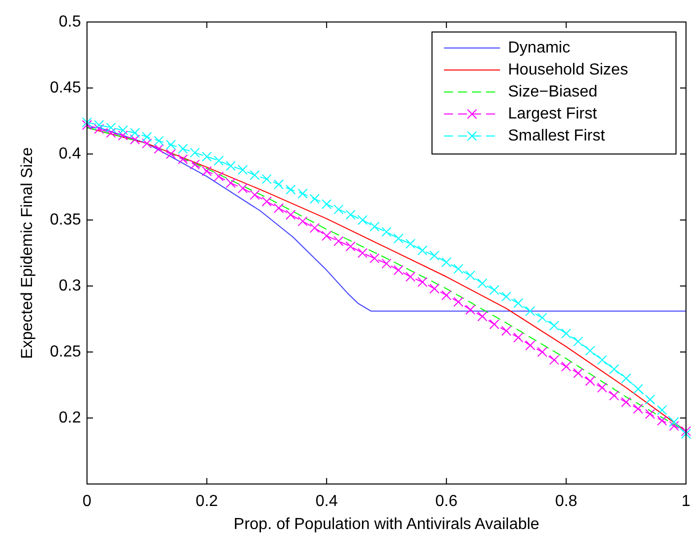 The width and height of the screenshot is (691, 543). I want to click on legend-label: Smallest First, so click(557, 136).